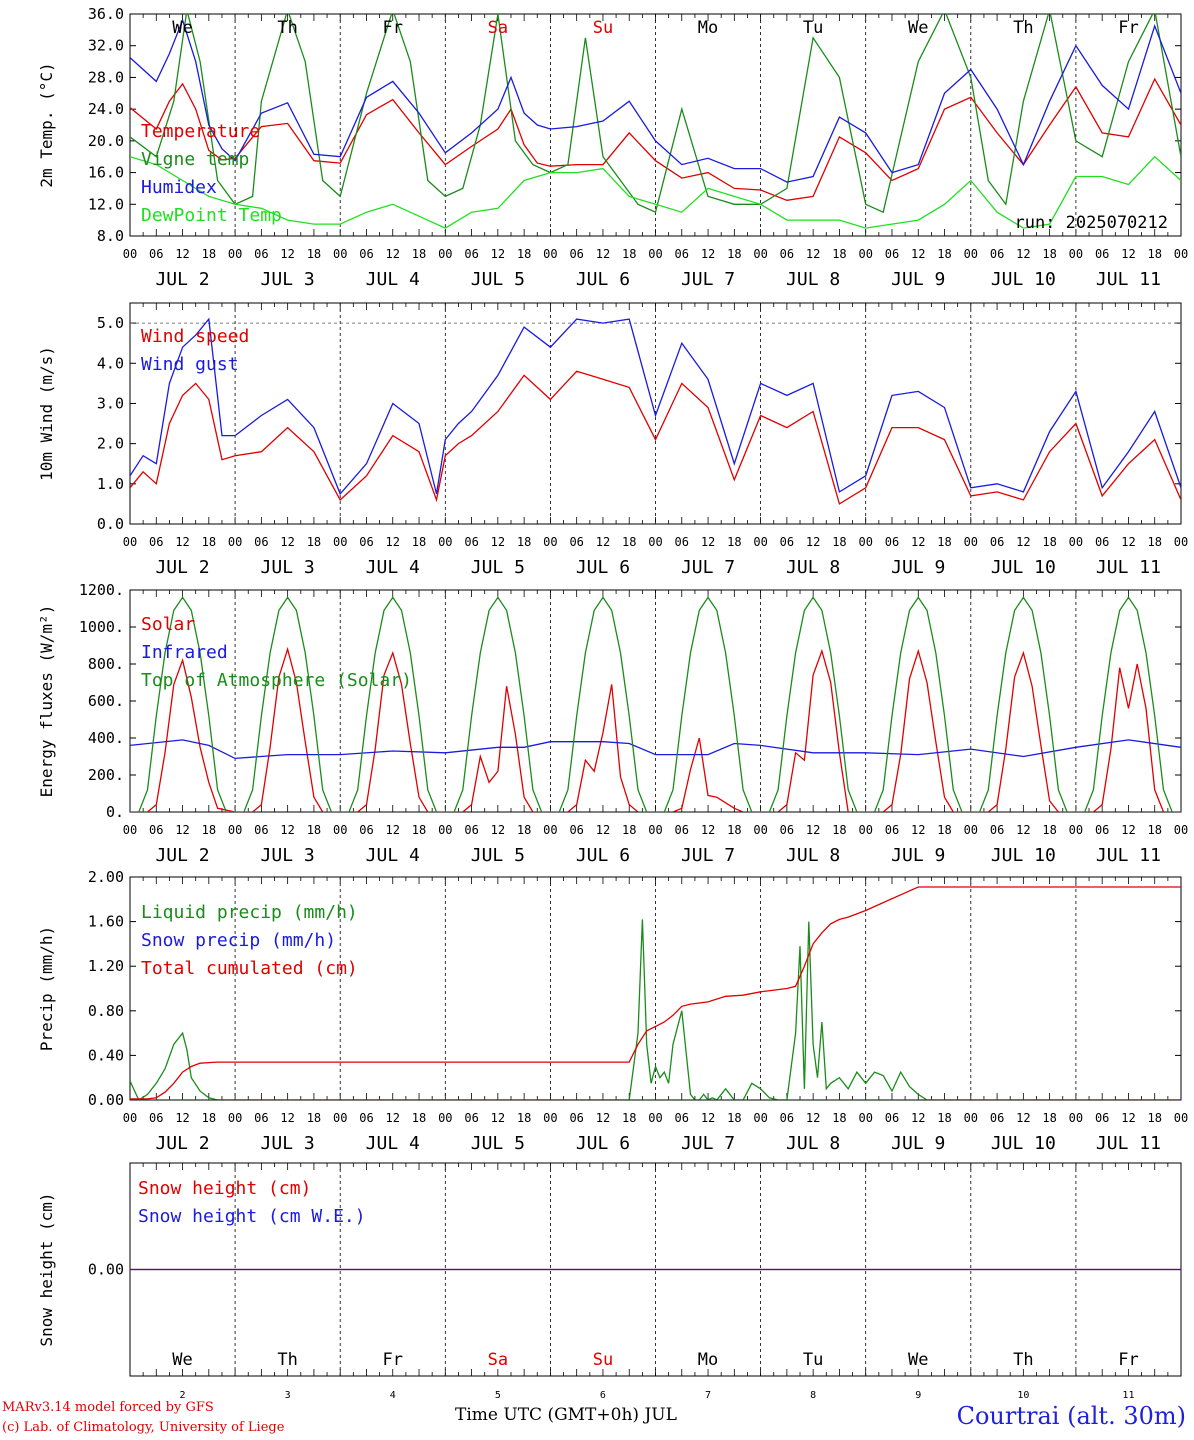  Describe the element at coordinates (106, 141) in the screenshot. I see `y-tick-label: 20.0` at that location.